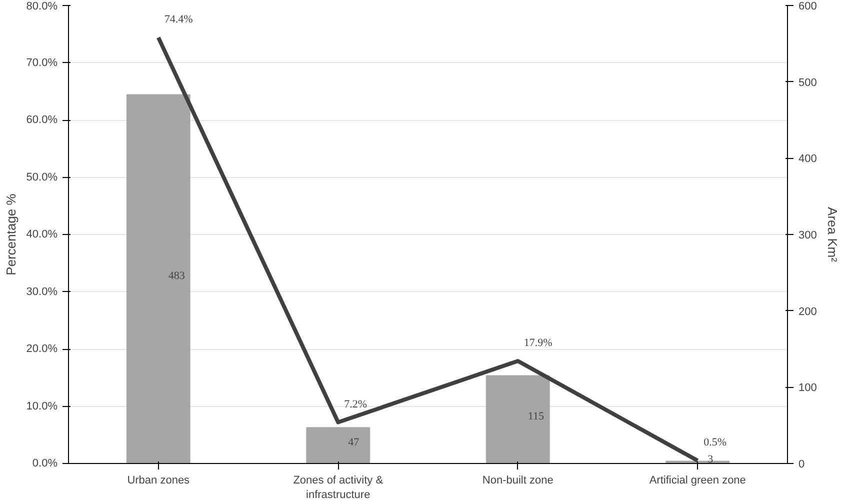 The height and width of the screenshot is (503, 842). What do you see at coordinates (711, 459) in the screenshot?
I see `data-label: 3` at bounding box center [711, 459].